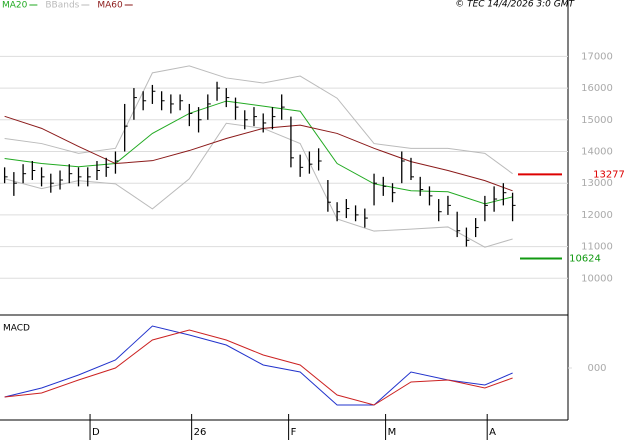  Describe the element at coordinates (62, 6) in the screenshot. I see `legend-label: BBands` at that location.